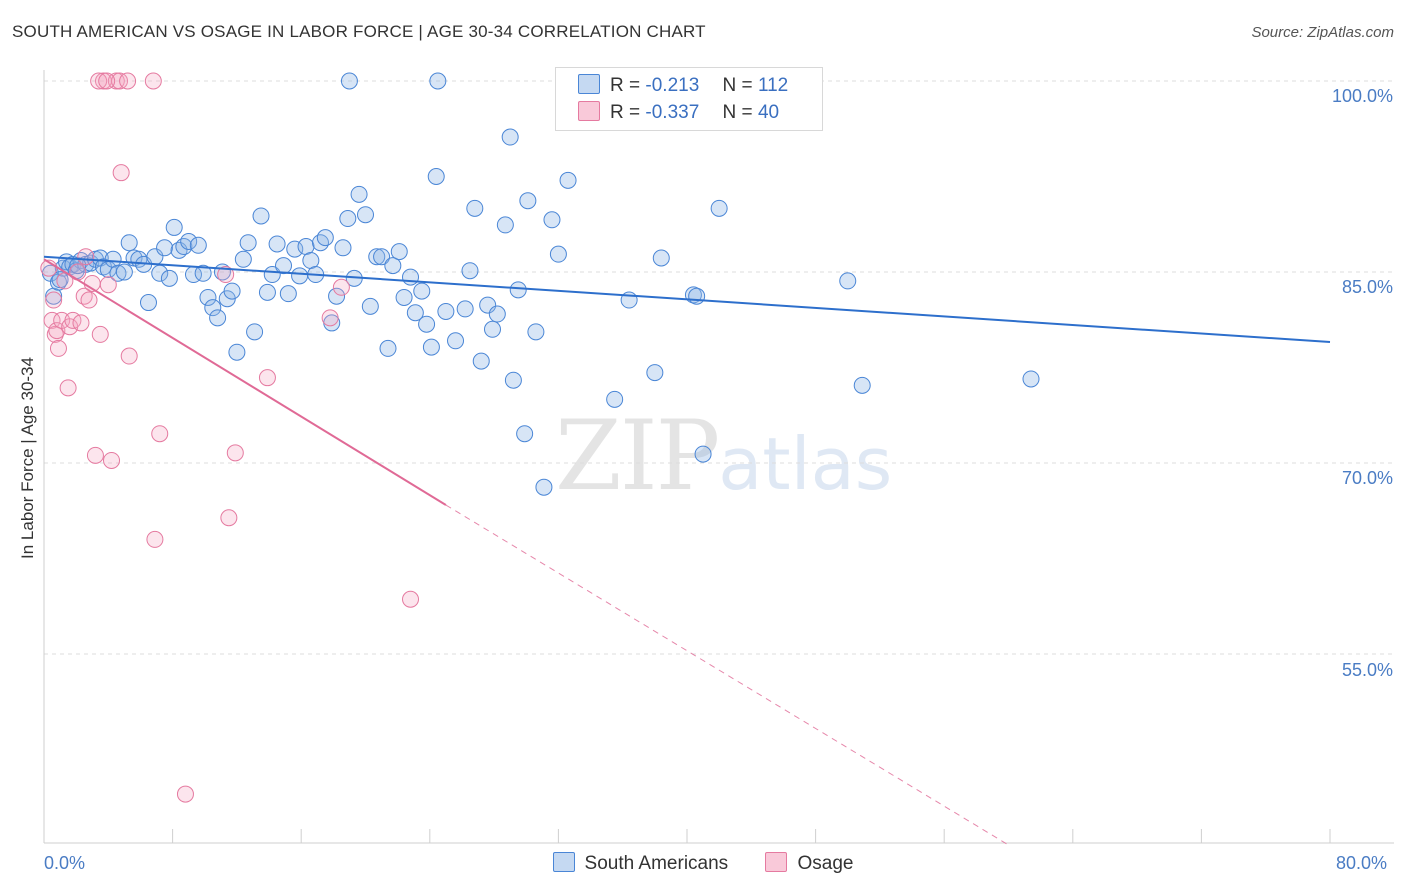  What do you see at coordinates (589, 84) in the screenshot?
I see `legend-swatch-blue` at bounding box center [589, 84].